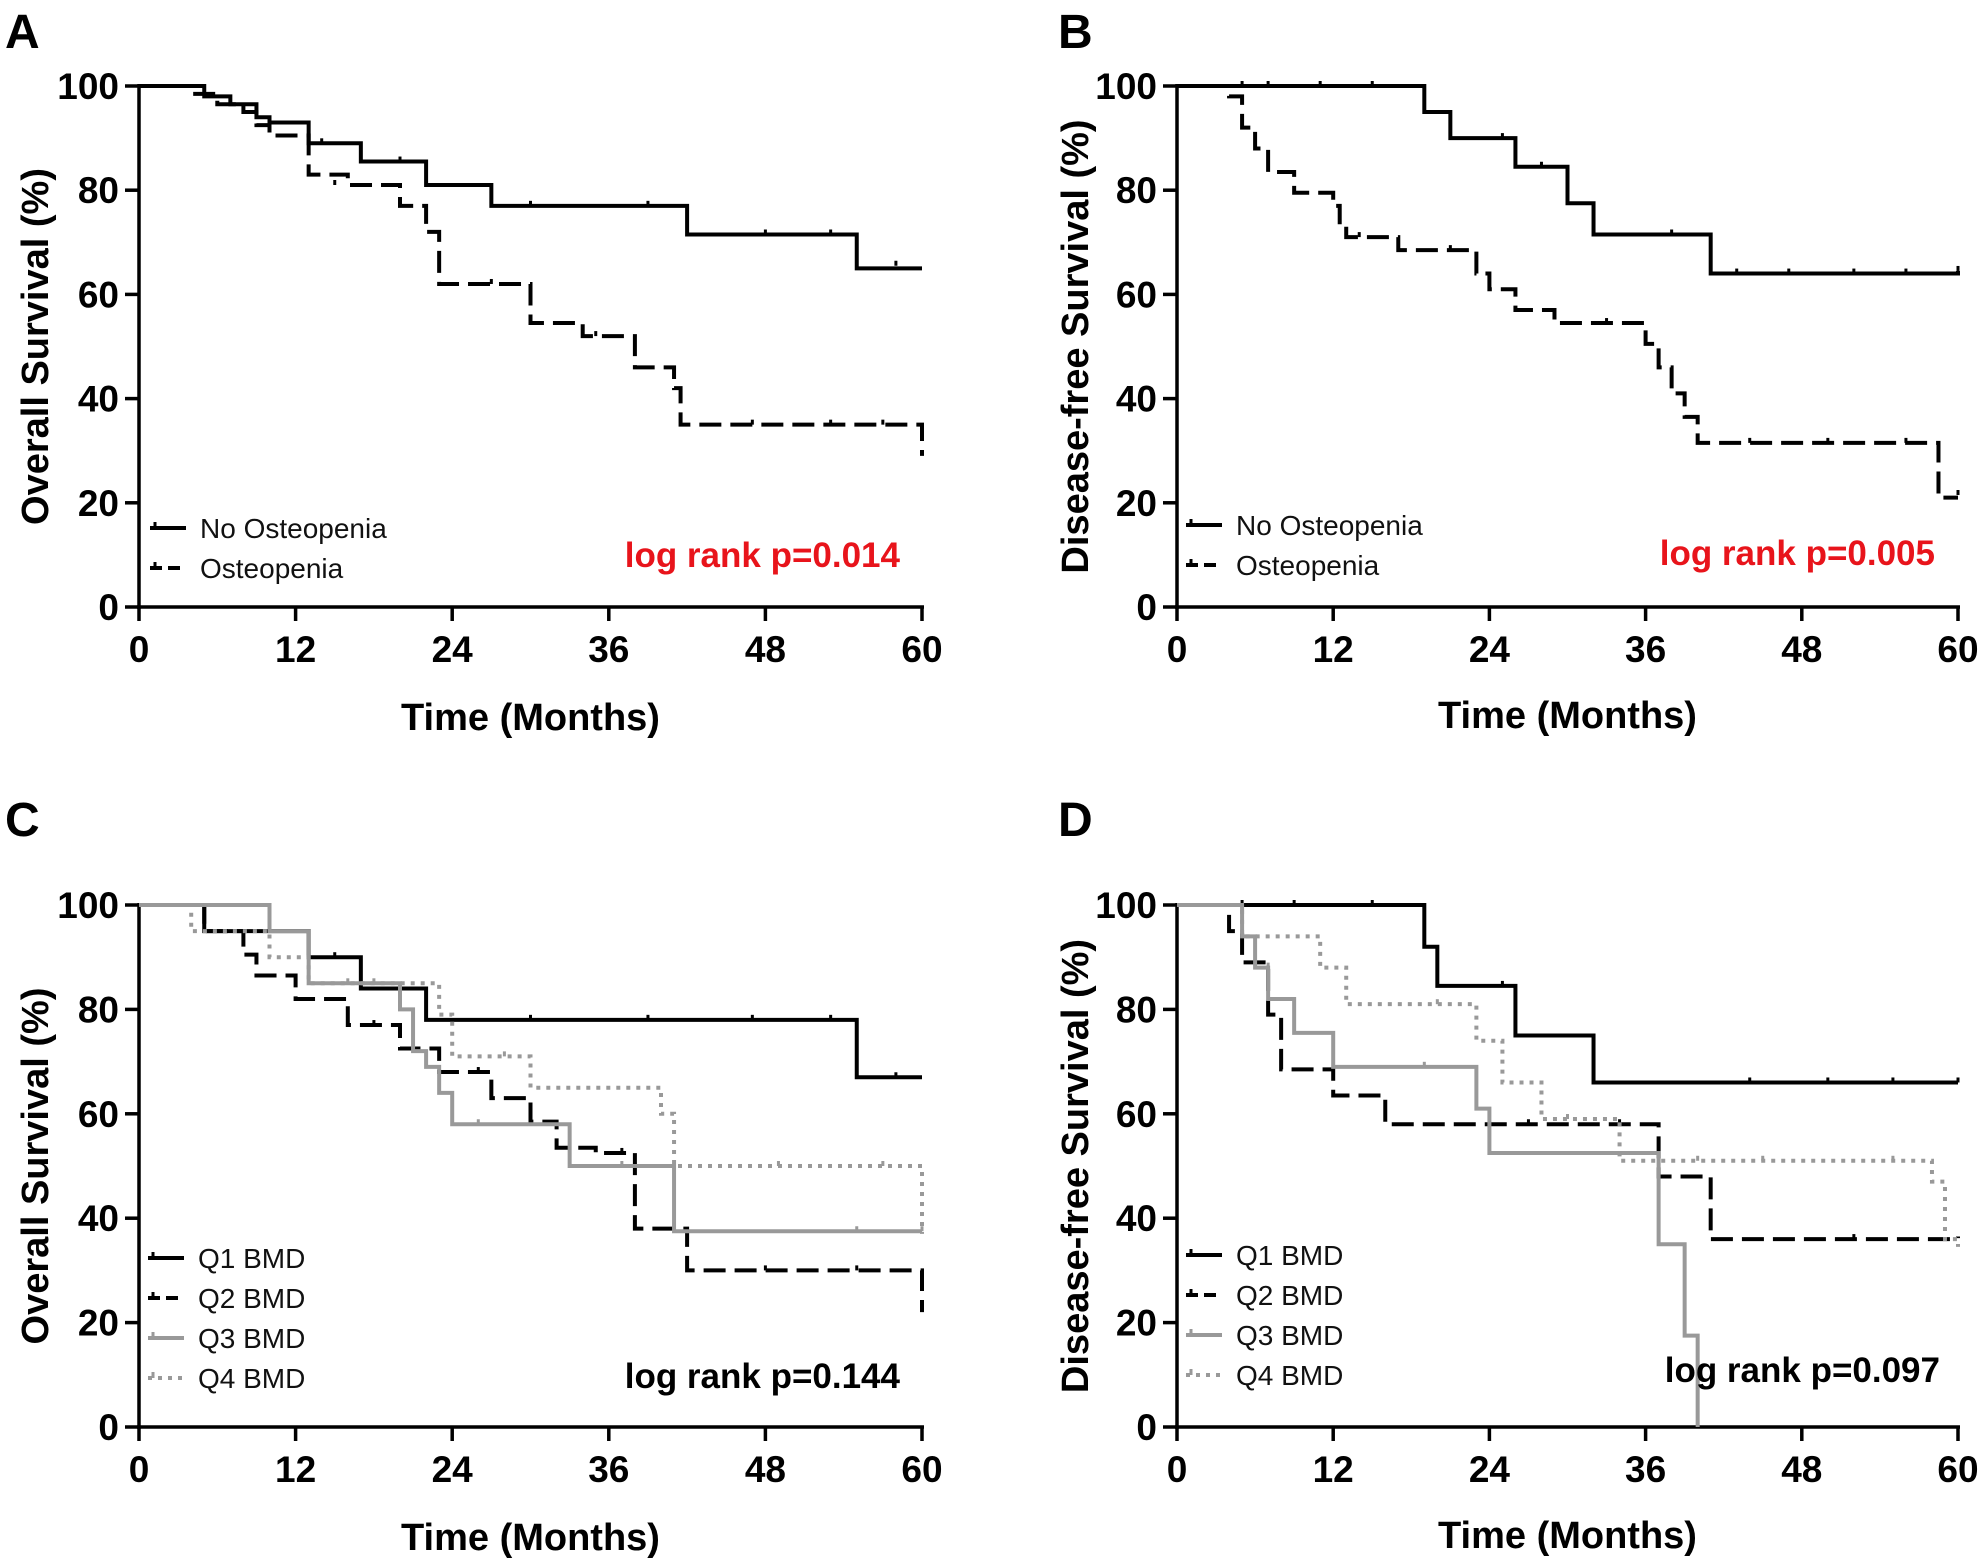 This screenshot has height=1562, width=1983. I want to click on panel-letter: D, so click(1075, 820).